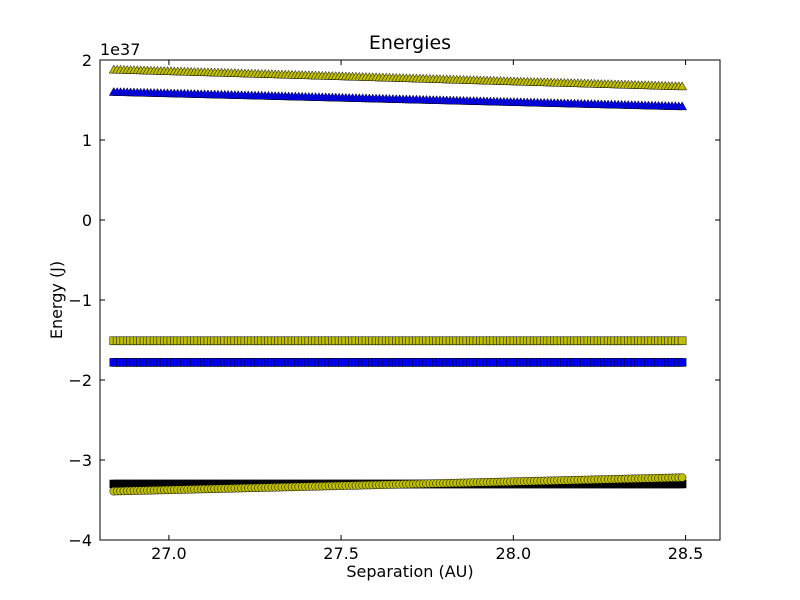 This screenshot has height=600, width=800. Describe the element at coordinates (87, 140) in the screenshot. I see `y-tick-label: 1` at that location.